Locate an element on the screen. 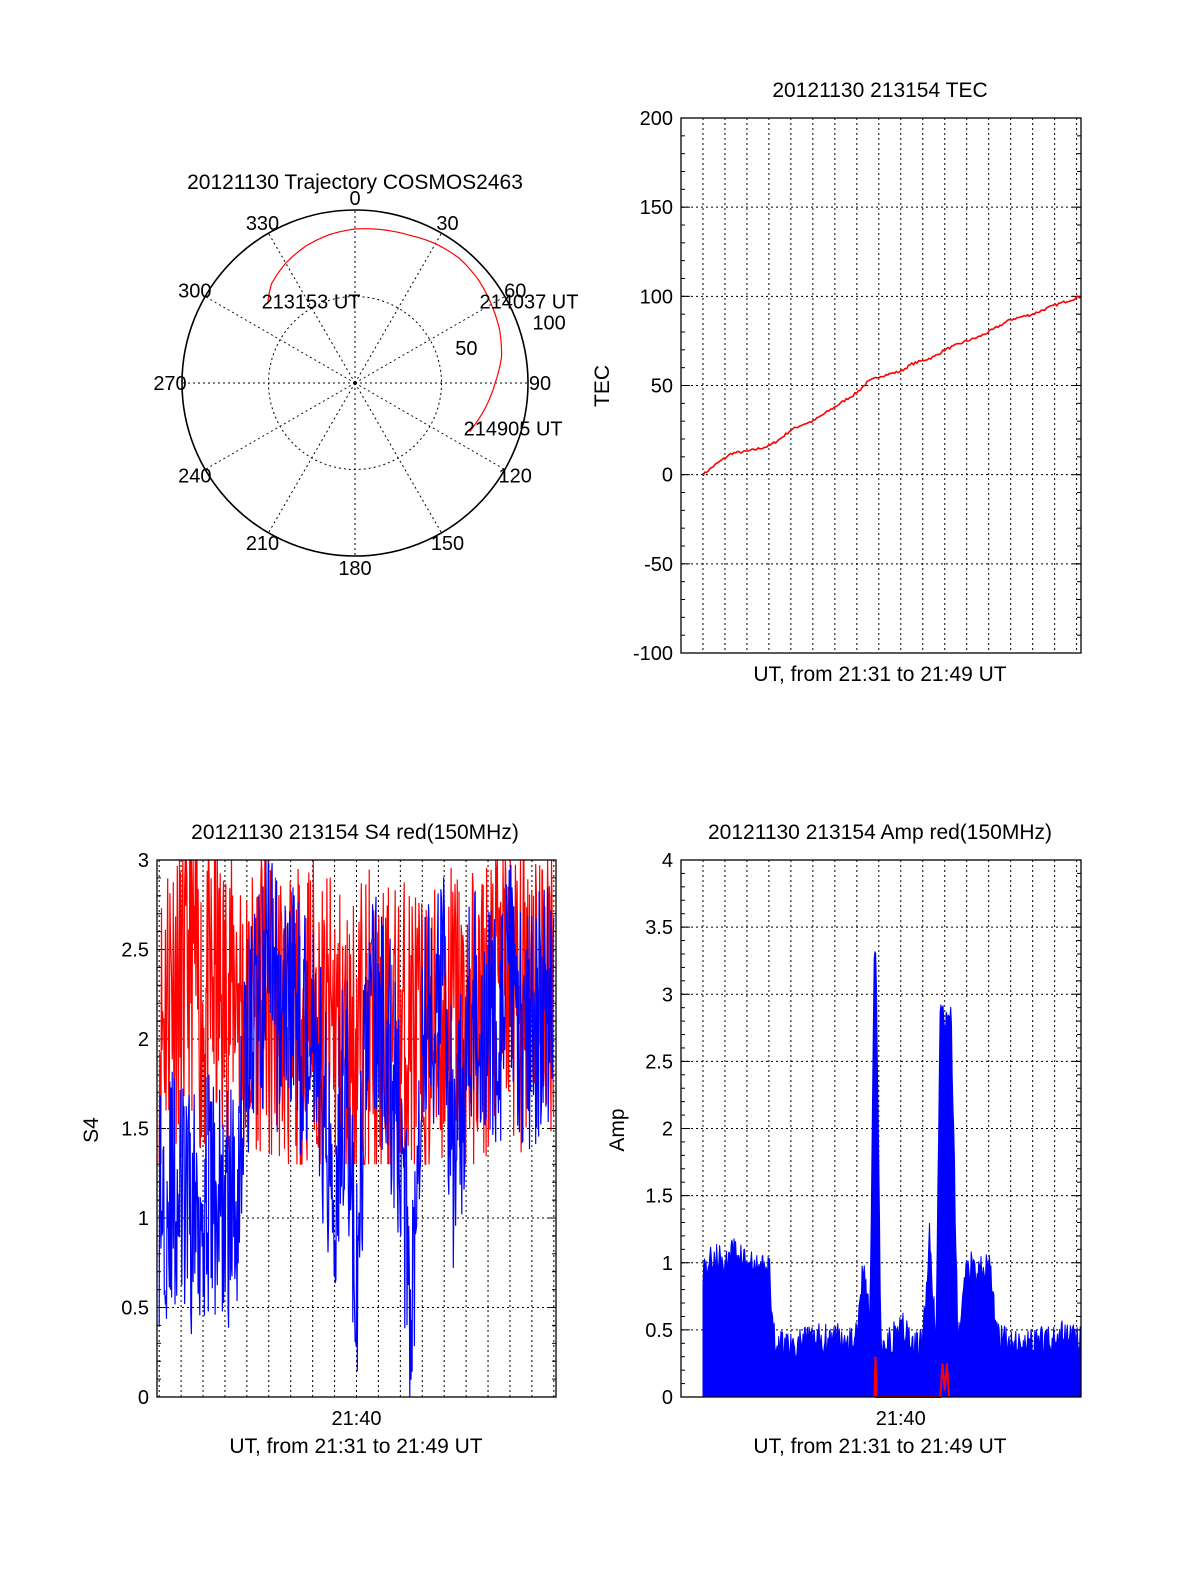 The width and height of the screenshot is (1200, 1575). amp-blue-series-area is located at coordinates (892, 1174).